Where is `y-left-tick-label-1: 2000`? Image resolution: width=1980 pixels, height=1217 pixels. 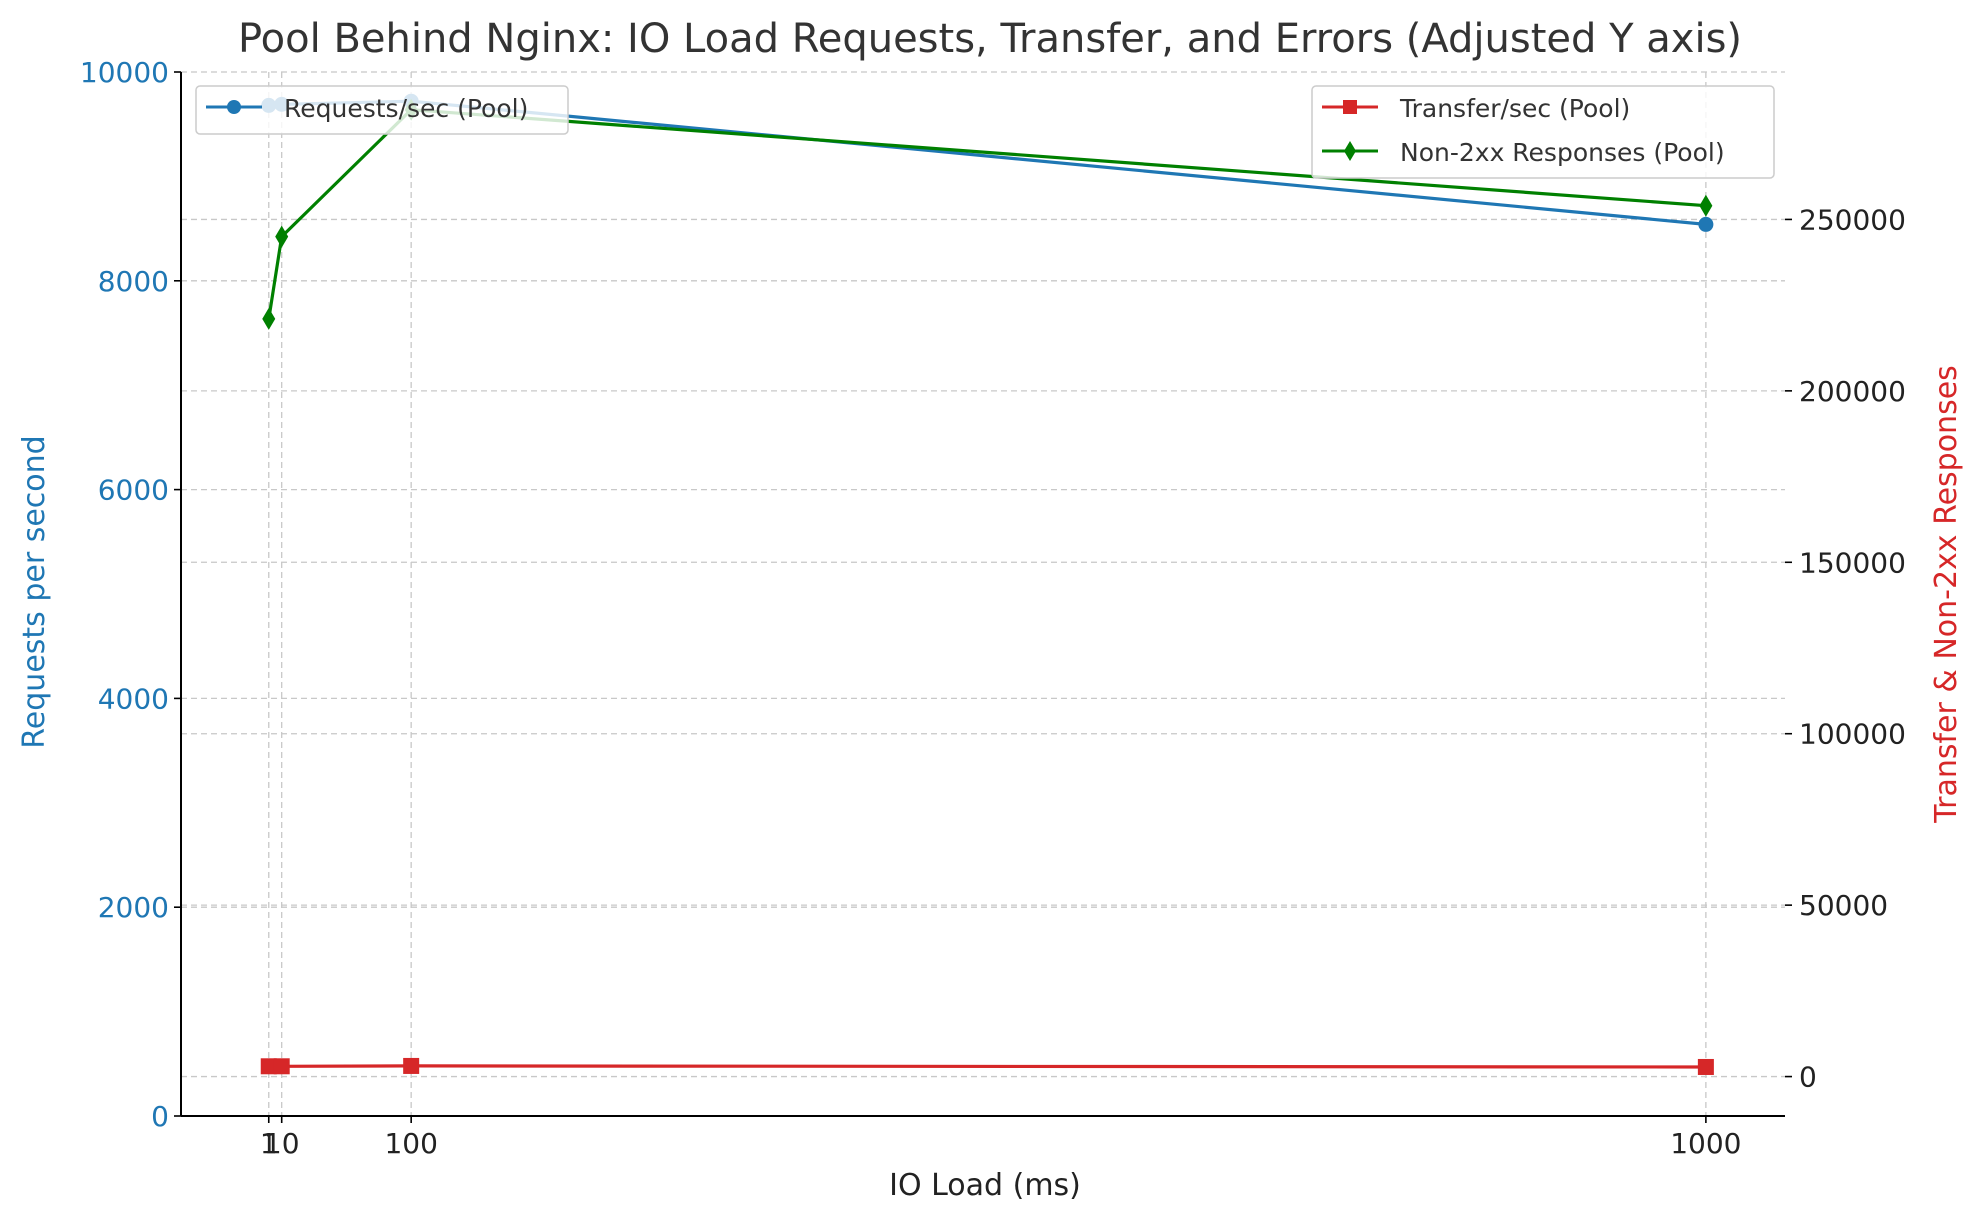 y-left-tick-label-1: 2000 is located at coordinates (133, 907).